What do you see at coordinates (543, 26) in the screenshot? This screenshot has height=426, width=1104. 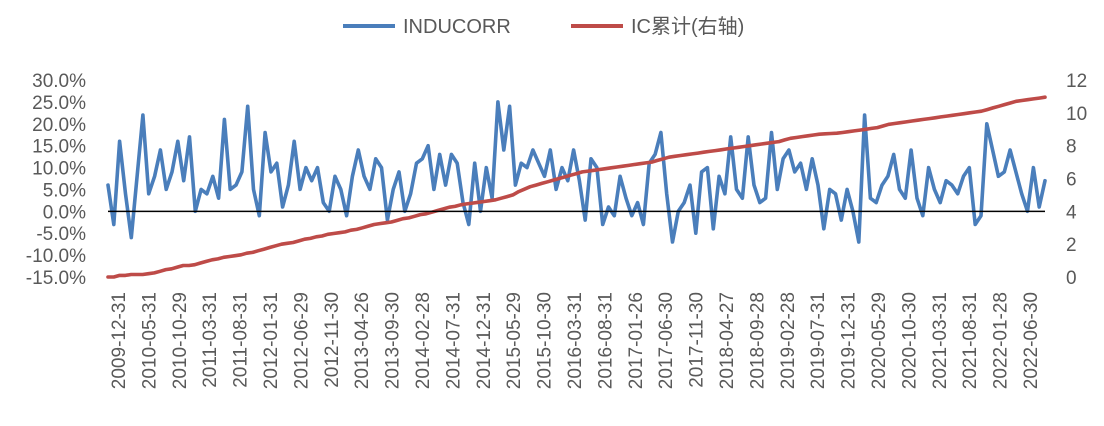 I see `legend: INDUCORR IC累计(右轴)` at bounding box center [543, 26].